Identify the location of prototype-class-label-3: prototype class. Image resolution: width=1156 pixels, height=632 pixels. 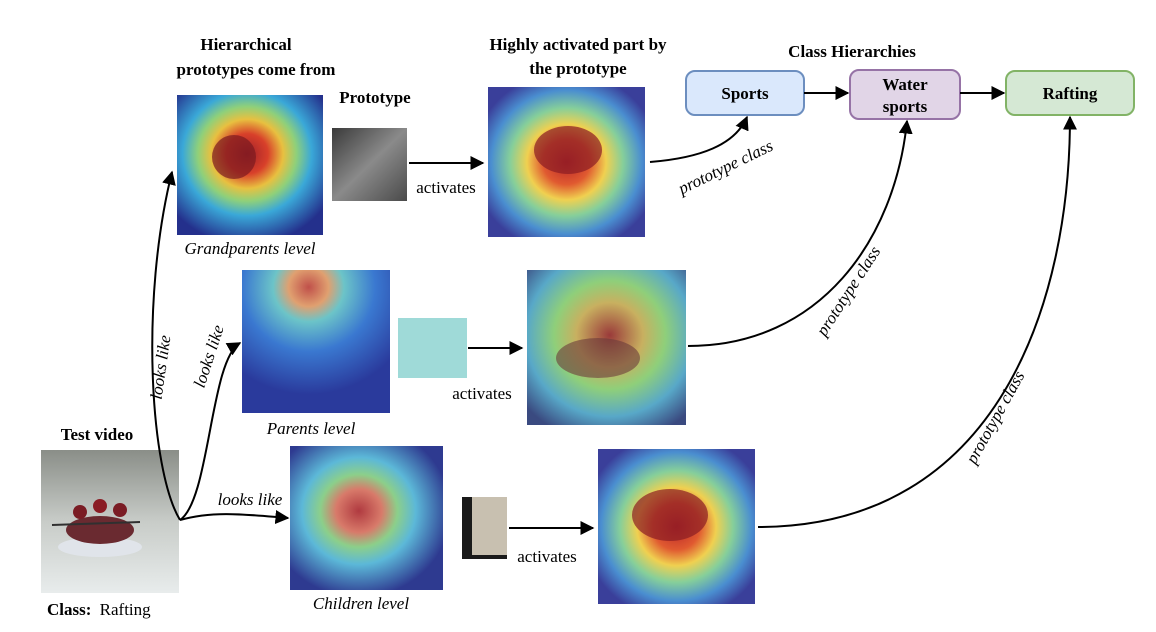
(994, 417).